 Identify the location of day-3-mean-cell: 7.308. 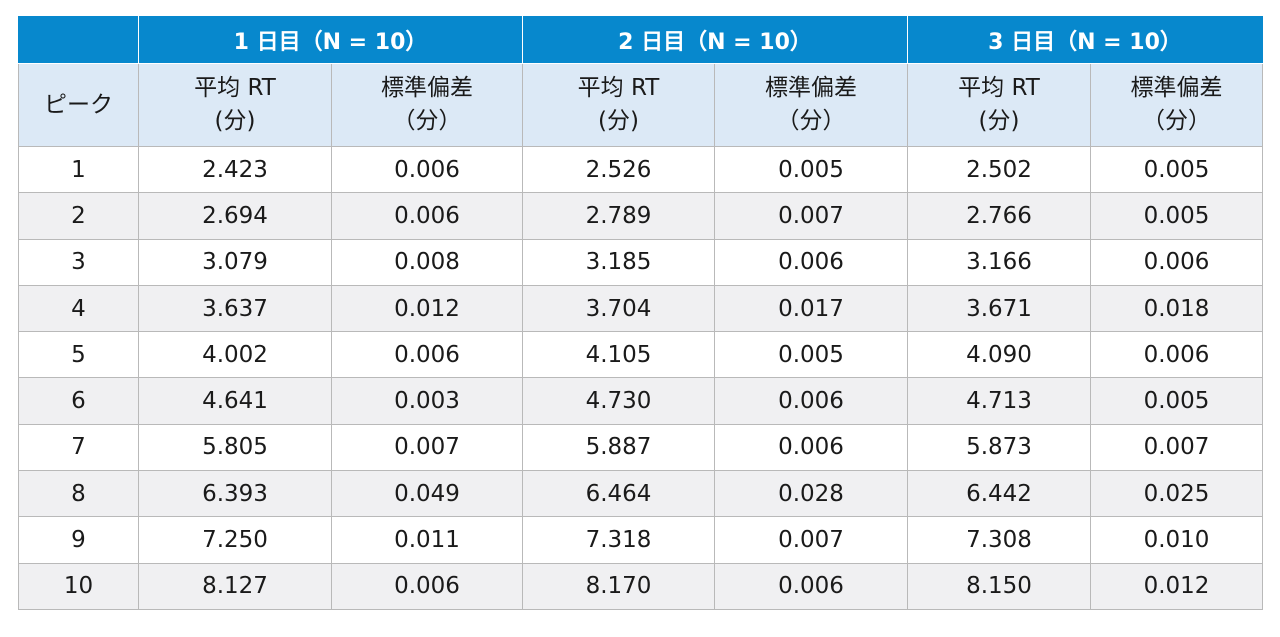
(999, 540).